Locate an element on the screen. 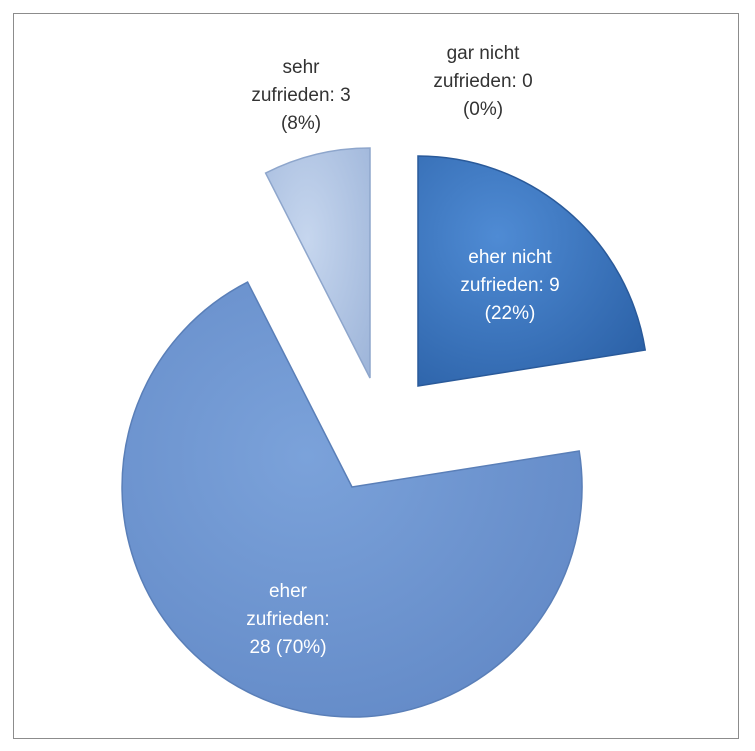 This screenshot has width=755, height=751. slice-label-sehr-zufrieden: sehr zufrieden: 3 (8%) is located at coordinates (301, 95).